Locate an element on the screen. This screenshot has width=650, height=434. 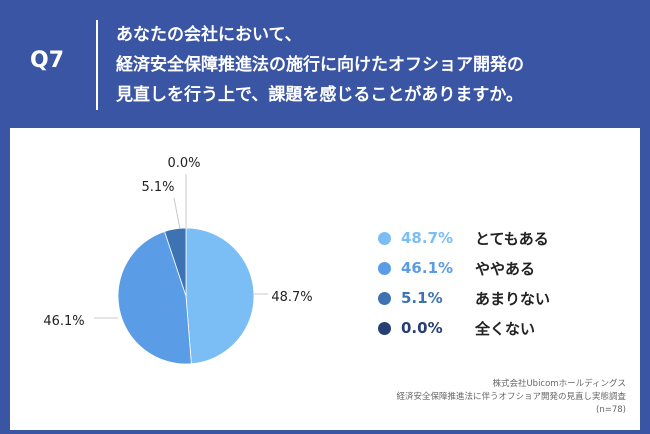
legend-item: 0.0% 全くない is located at coordinates (498, 328).